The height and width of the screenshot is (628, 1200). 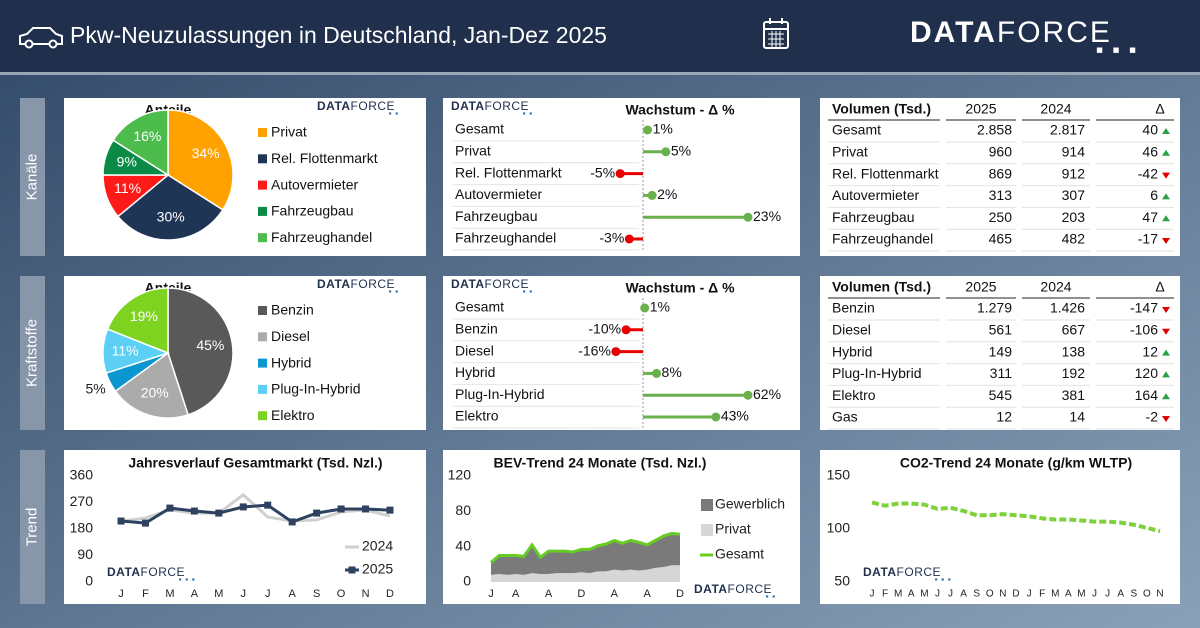 What do you see at coordinates (876, 373) in the screenshot?
I see `table-cell: Plug-In-Hybrid` at bounding box center [876, 373].